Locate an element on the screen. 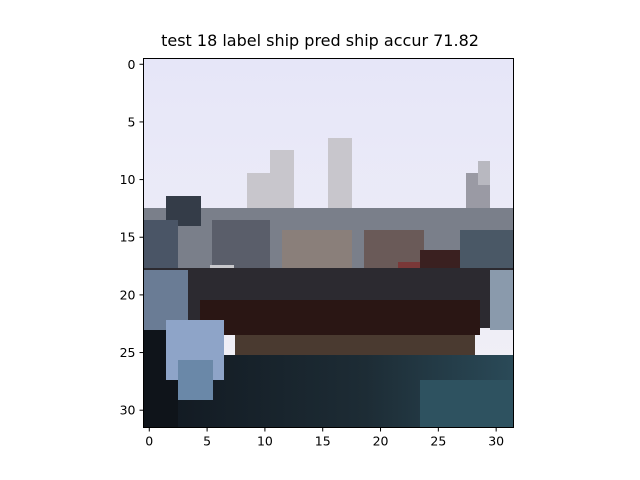  y-tick-label: 15 is located at coordinates (128, 237).